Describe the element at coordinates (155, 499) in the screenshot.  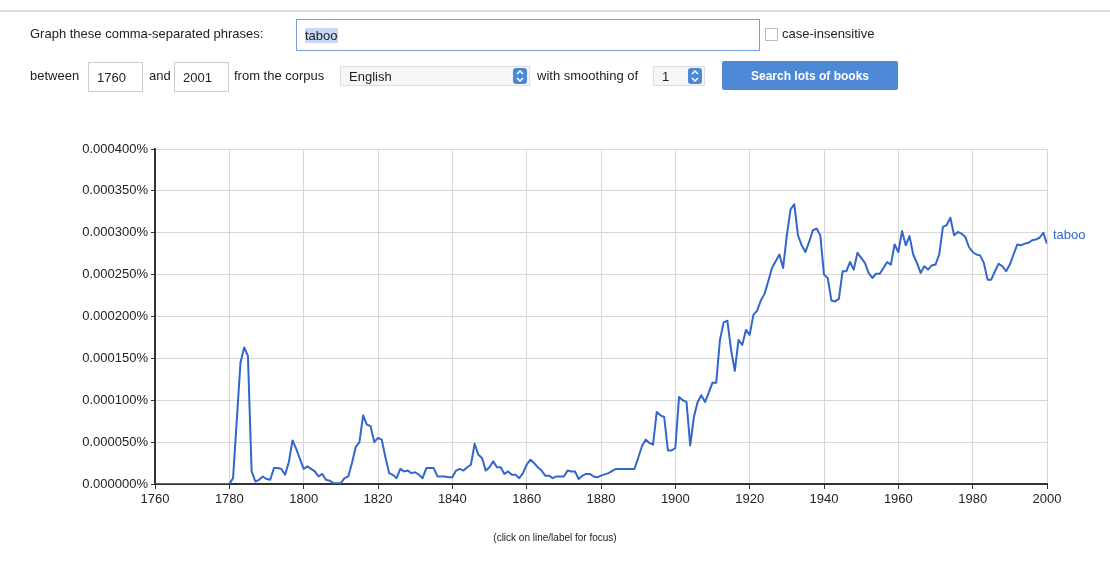
I see `x-tick-label: 1760` at that location.